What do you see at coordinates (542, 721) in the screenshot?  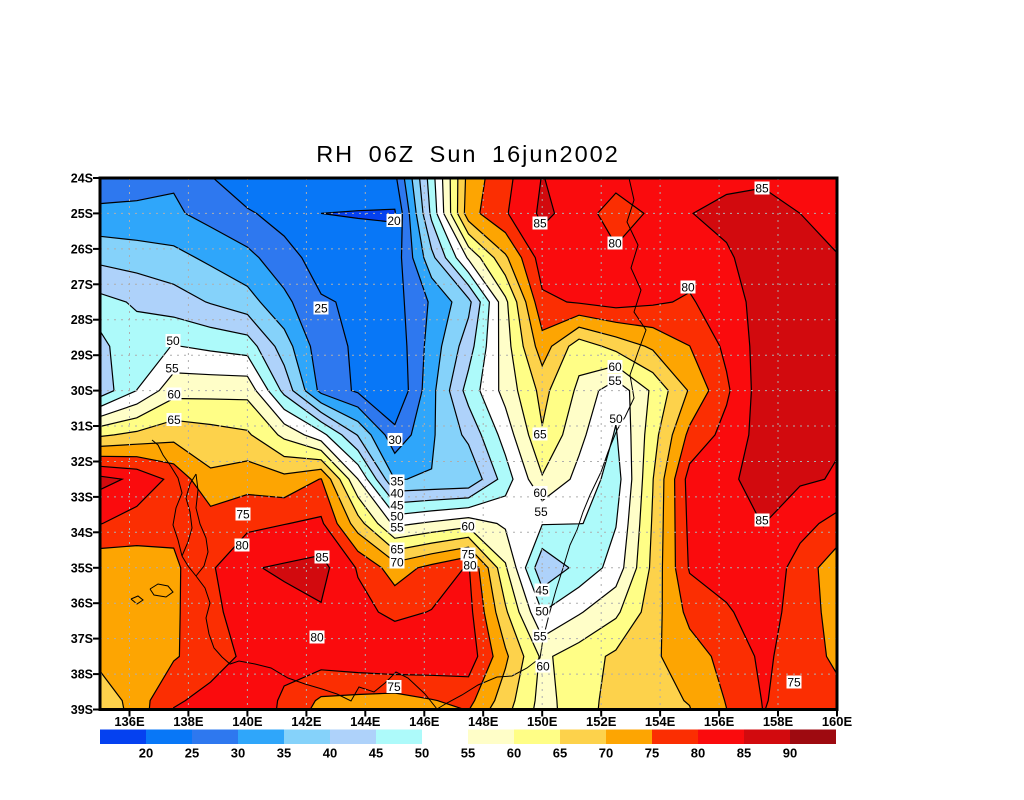 I see `svg-text: 150E` at bounding box center [542, 721].